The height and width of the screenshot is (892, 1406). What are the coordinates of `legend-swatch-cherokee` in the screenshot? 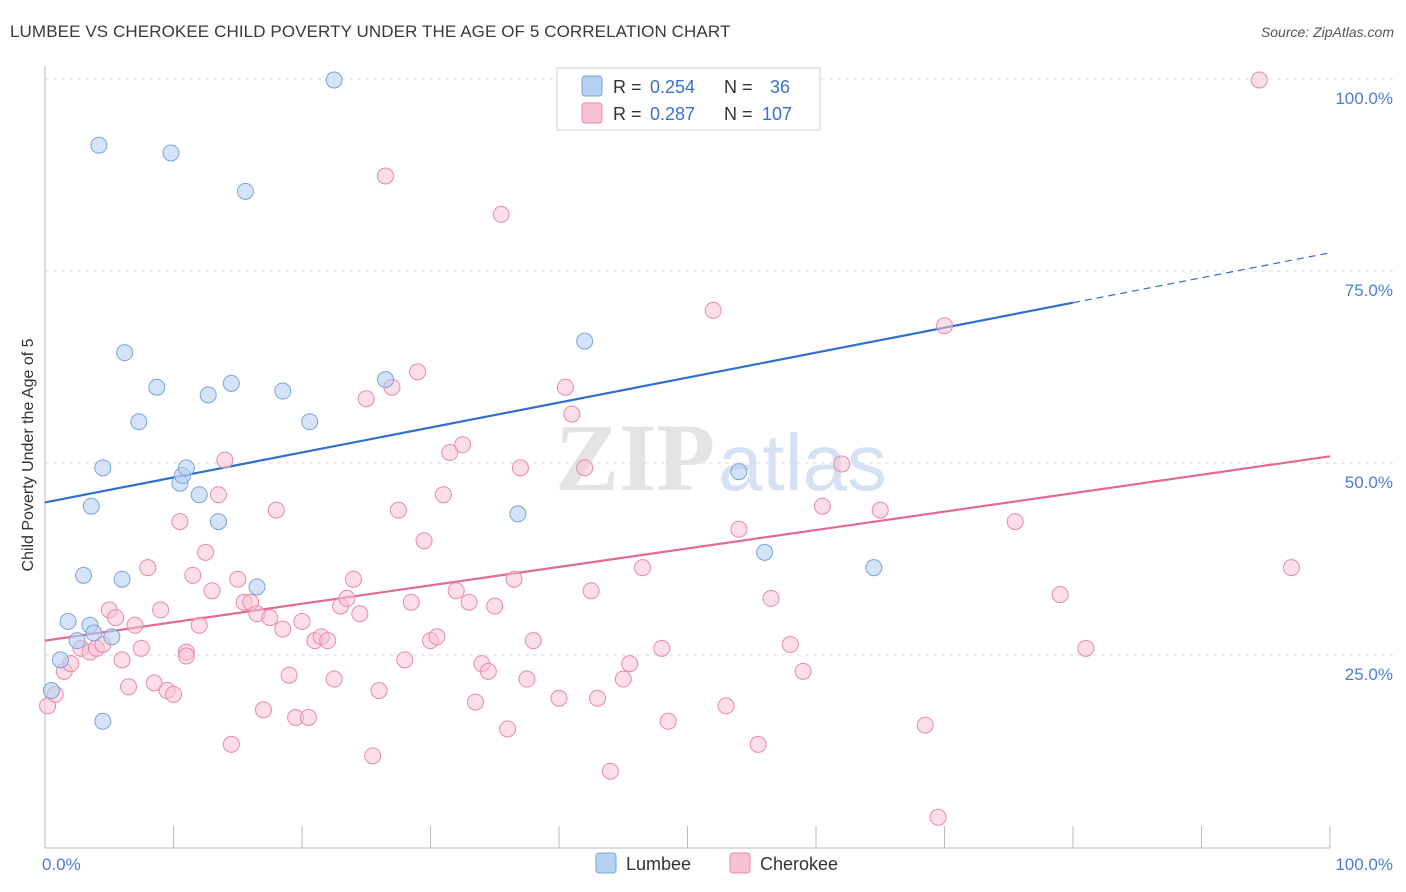 It's located at (592, 113).